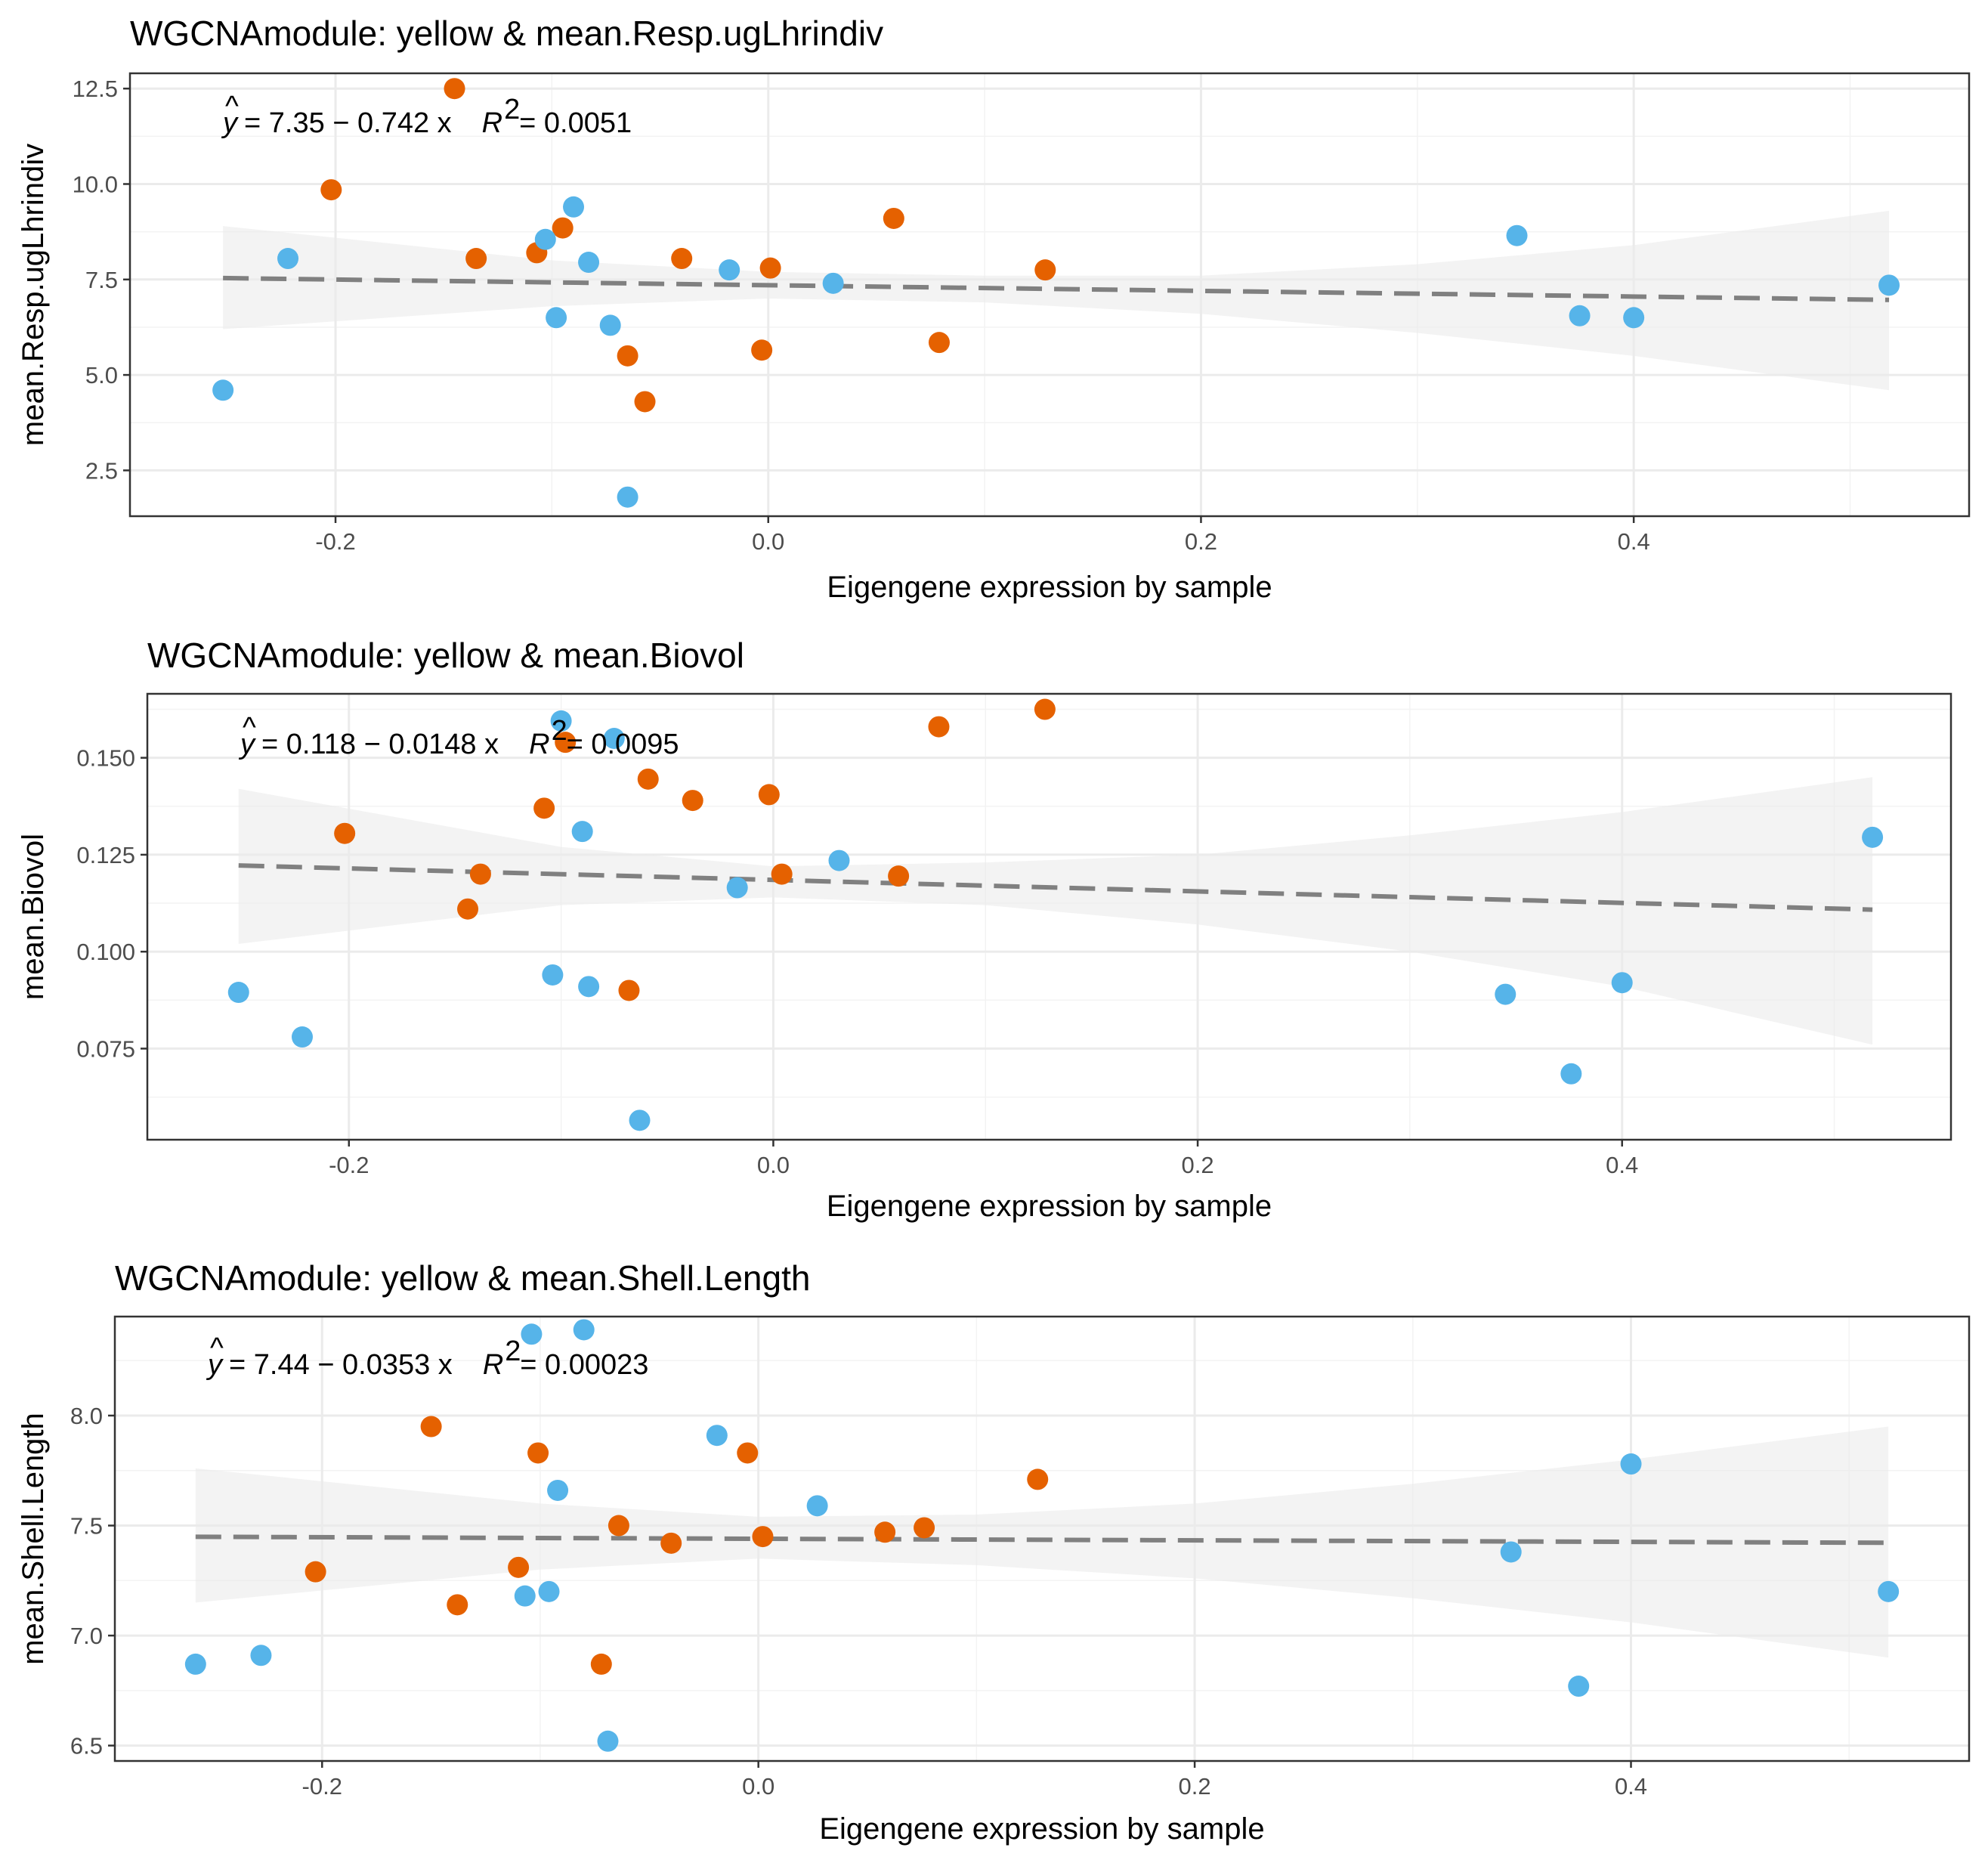 The height and width of the screenshot is (1863, 1988). I want to click on y-axis-title: mean.Biovol, so click(33, 917).